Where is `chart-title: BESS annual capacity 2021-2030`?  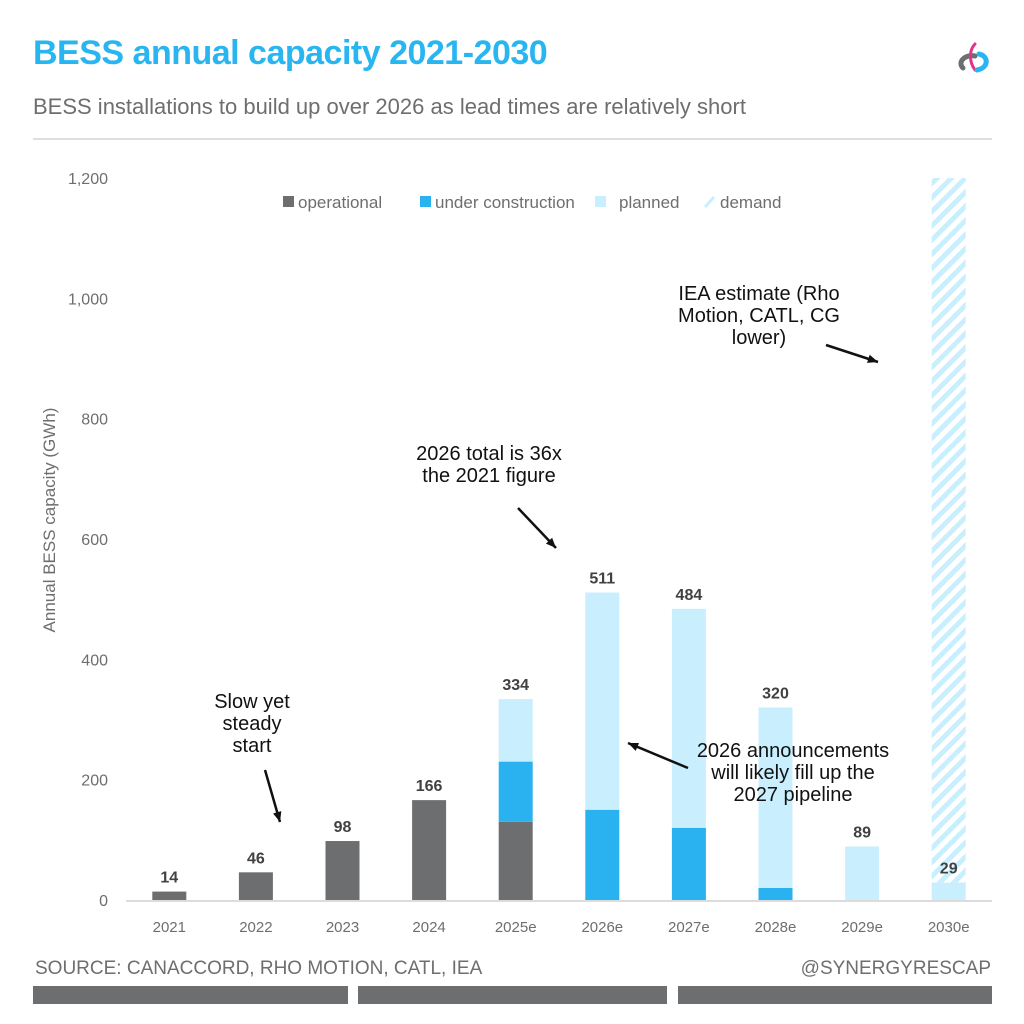
chart-title: BESS annual capacity 2021-2030 is located at coordinates (290, 53).